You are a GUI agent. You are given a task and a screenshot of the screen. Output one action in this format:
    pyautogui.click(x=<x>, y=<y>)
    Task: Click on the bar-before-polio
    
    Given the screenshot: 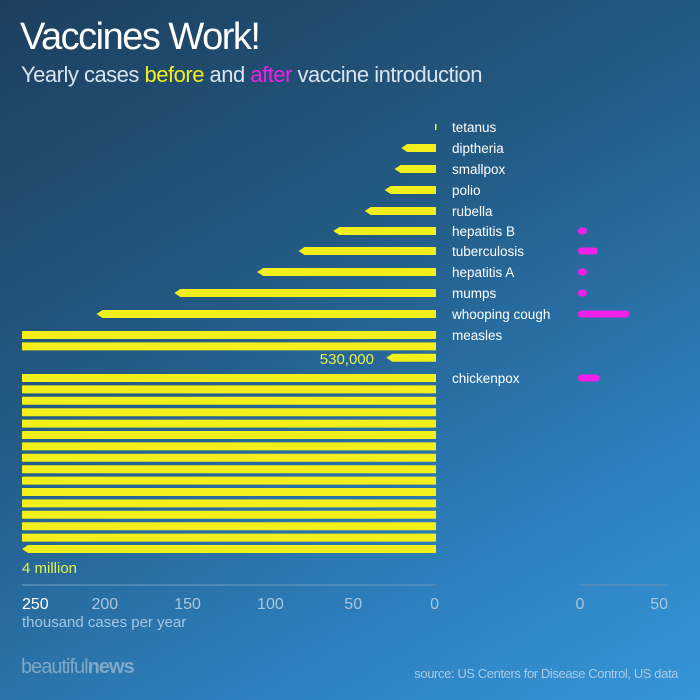 What is the action you would take?
    pyautogui.click(x=410, y=190)
    